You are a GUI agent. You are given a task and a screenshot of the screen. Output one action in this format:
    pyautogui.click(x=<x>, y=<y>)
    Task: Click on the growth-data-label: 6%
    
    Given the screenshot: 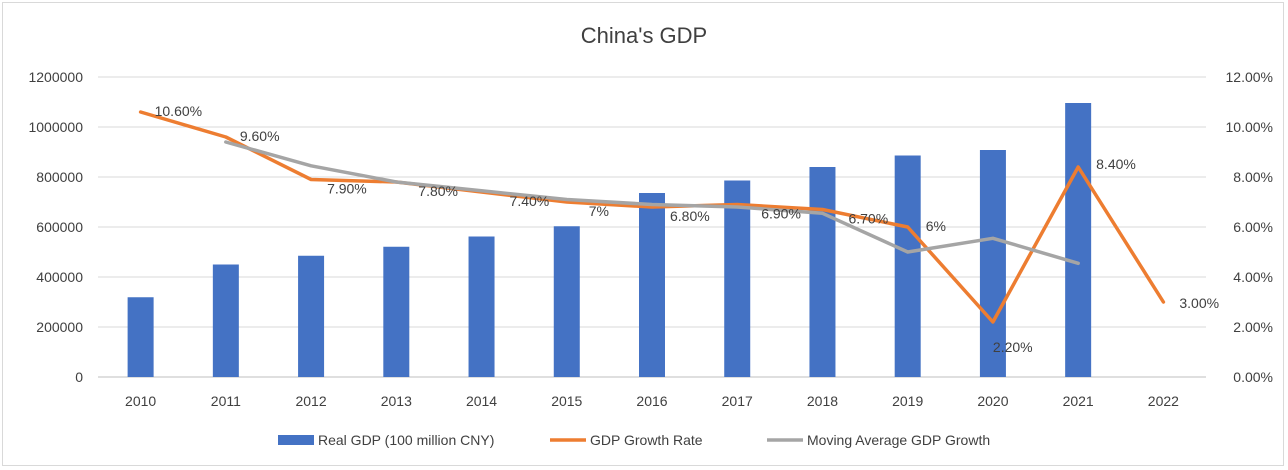 What is the action you would take?
    pyautogui.click(x=936, y=226)
    